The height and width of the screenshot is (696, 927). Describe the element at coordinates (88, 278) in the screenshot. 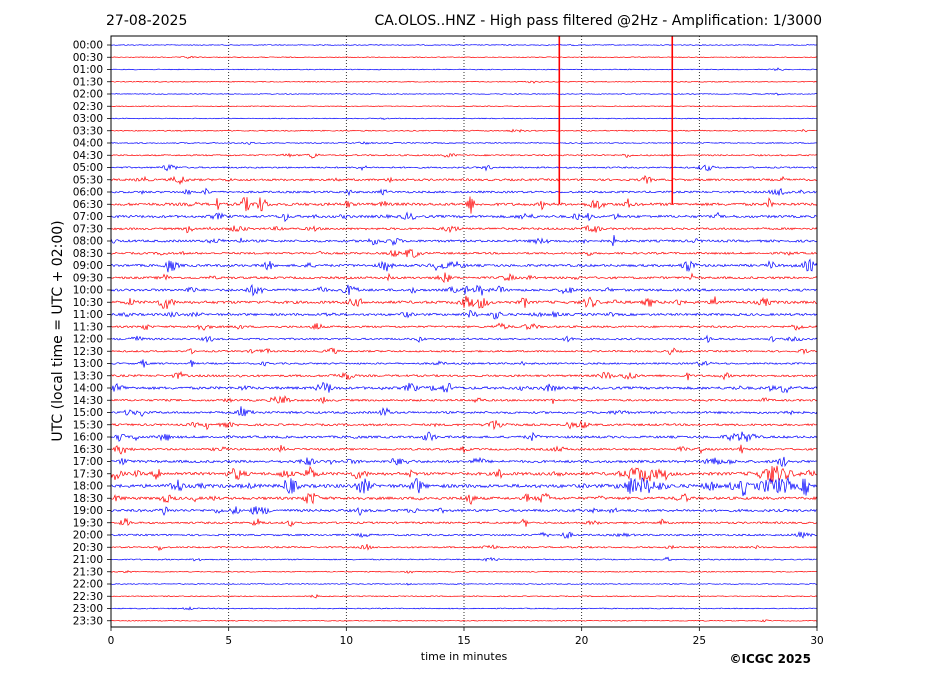

I see `row-label: 09:30` at that location.